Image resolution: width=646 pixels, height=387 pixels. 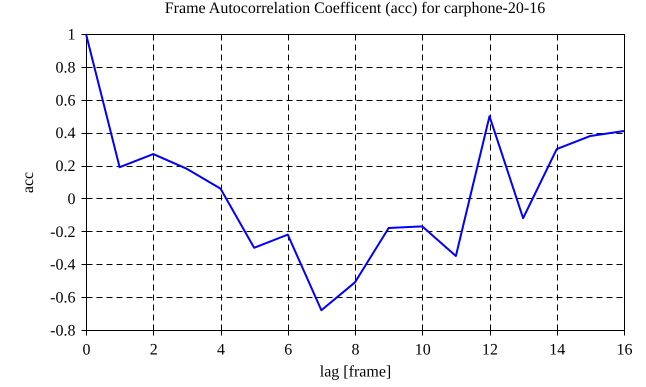 I want to click on x-tick-label: 6, so click(x=288, y=350).